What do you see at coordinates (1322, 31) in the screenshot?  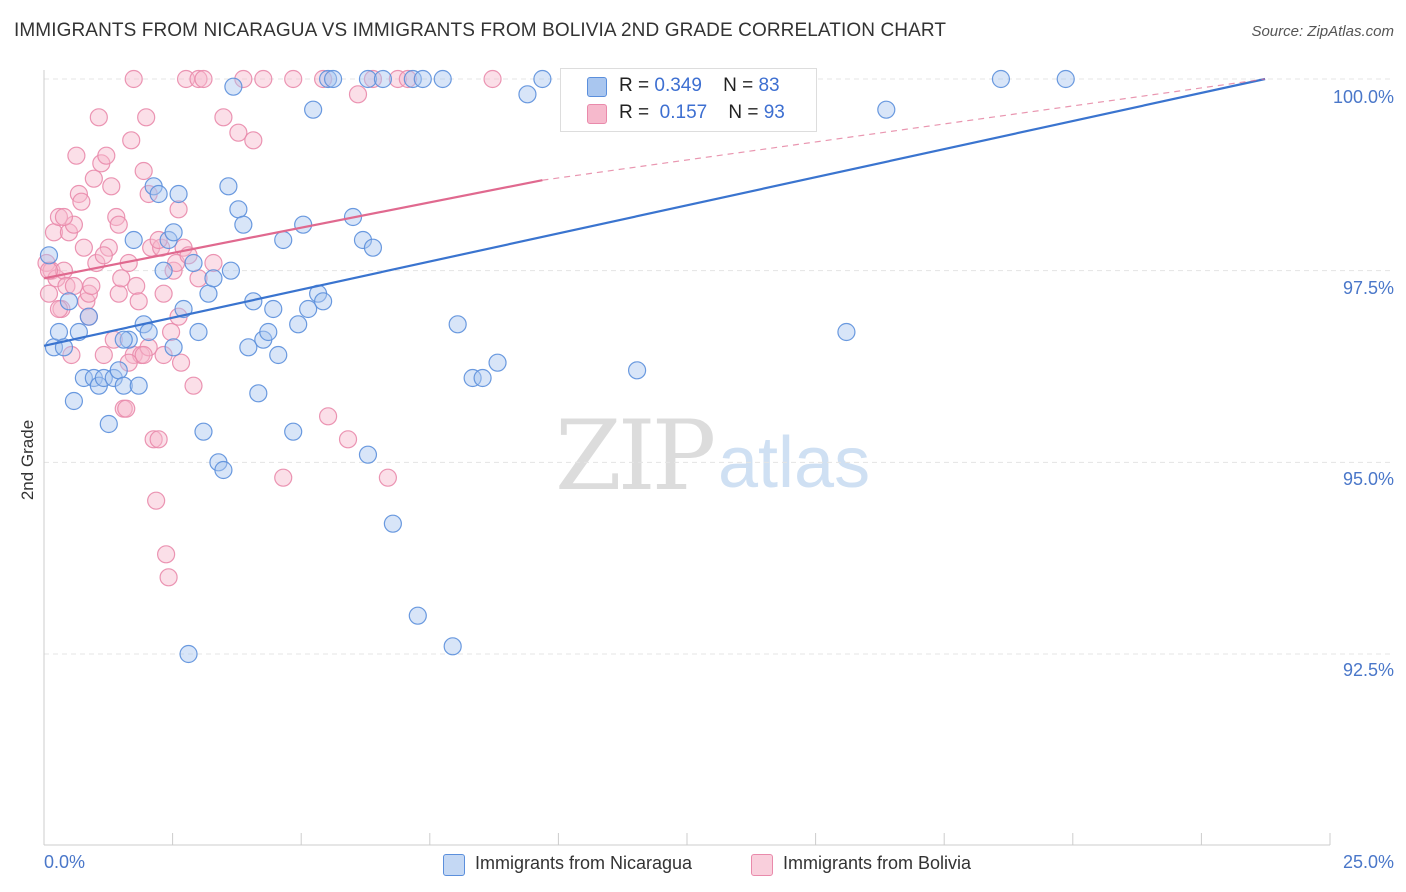 I see `source-label: Source: ZipAtlas.com` at bounding box center [1322, 31].